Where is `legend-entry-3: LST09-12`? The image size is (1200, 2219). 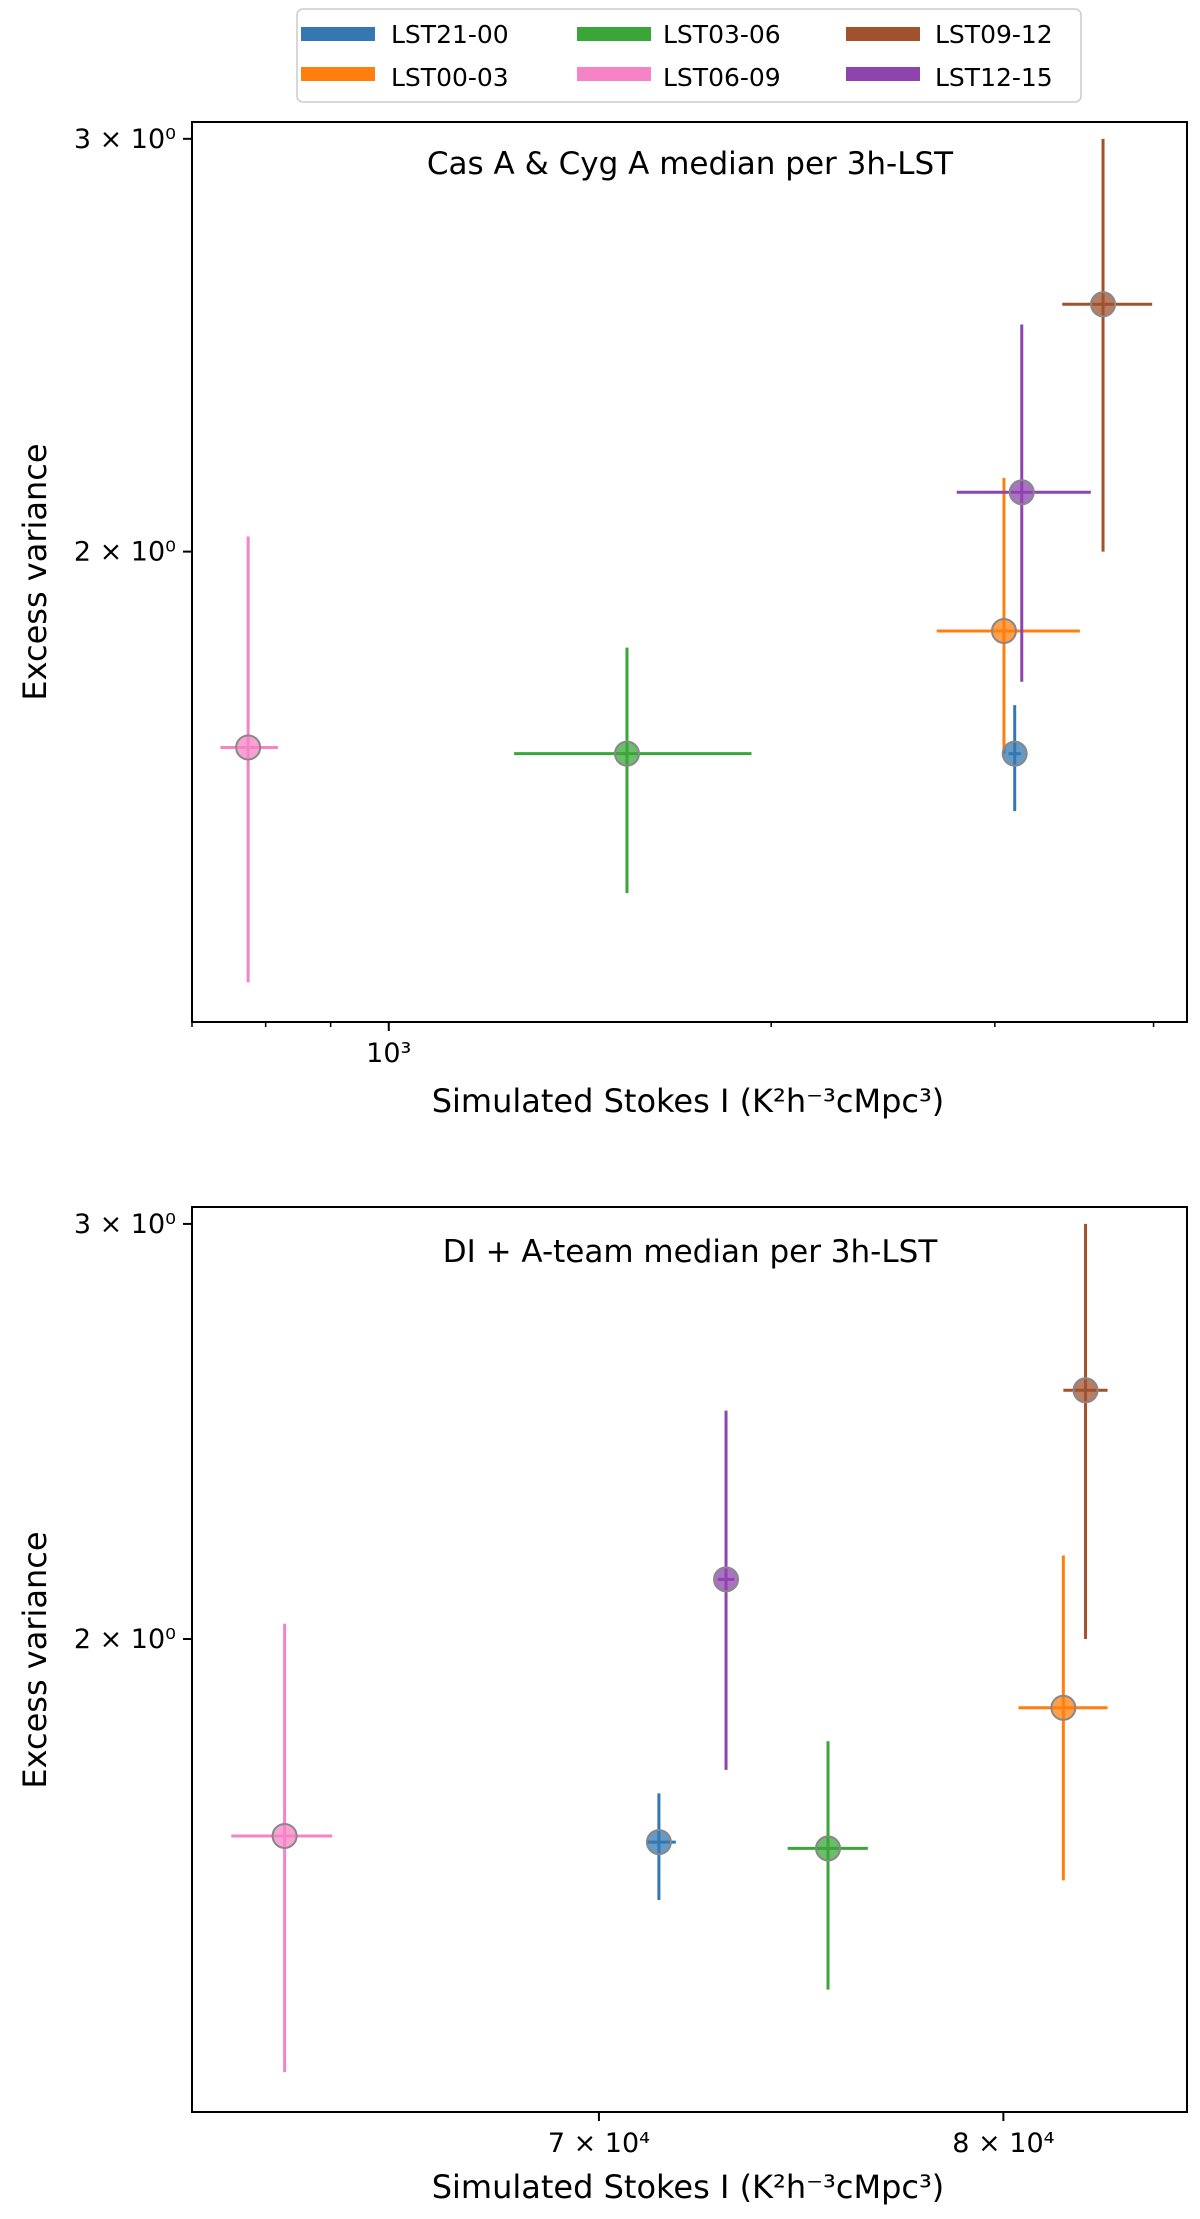
legend-entry-3: LST09-12 is located at coordinates (949, 34).